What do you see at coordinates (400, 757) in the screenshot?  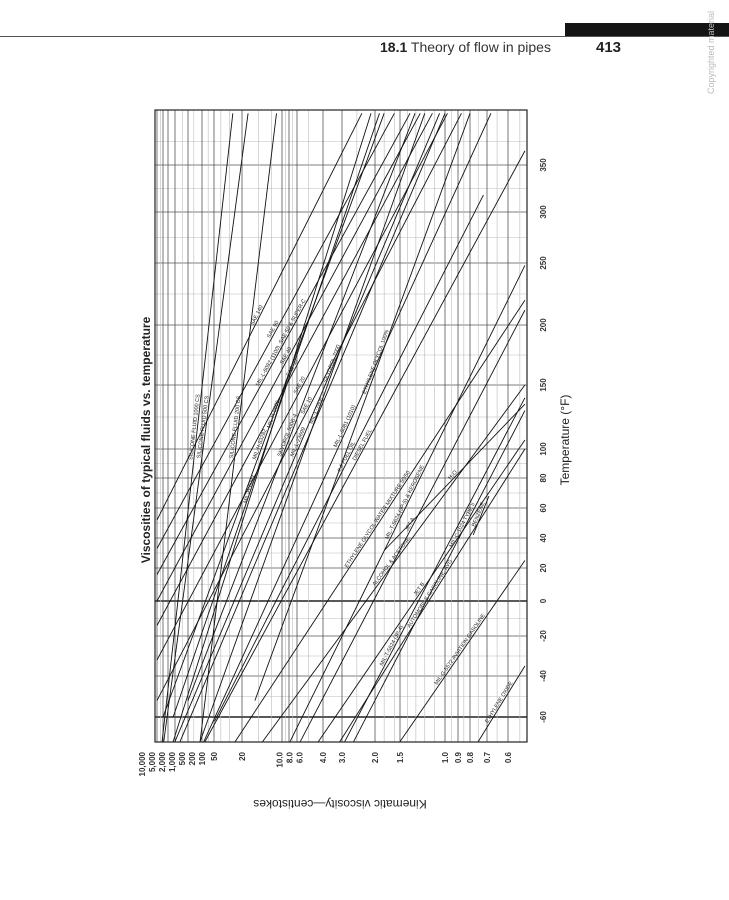 I see `y-tick-label: 1.5` at bounding box center [400, 757].